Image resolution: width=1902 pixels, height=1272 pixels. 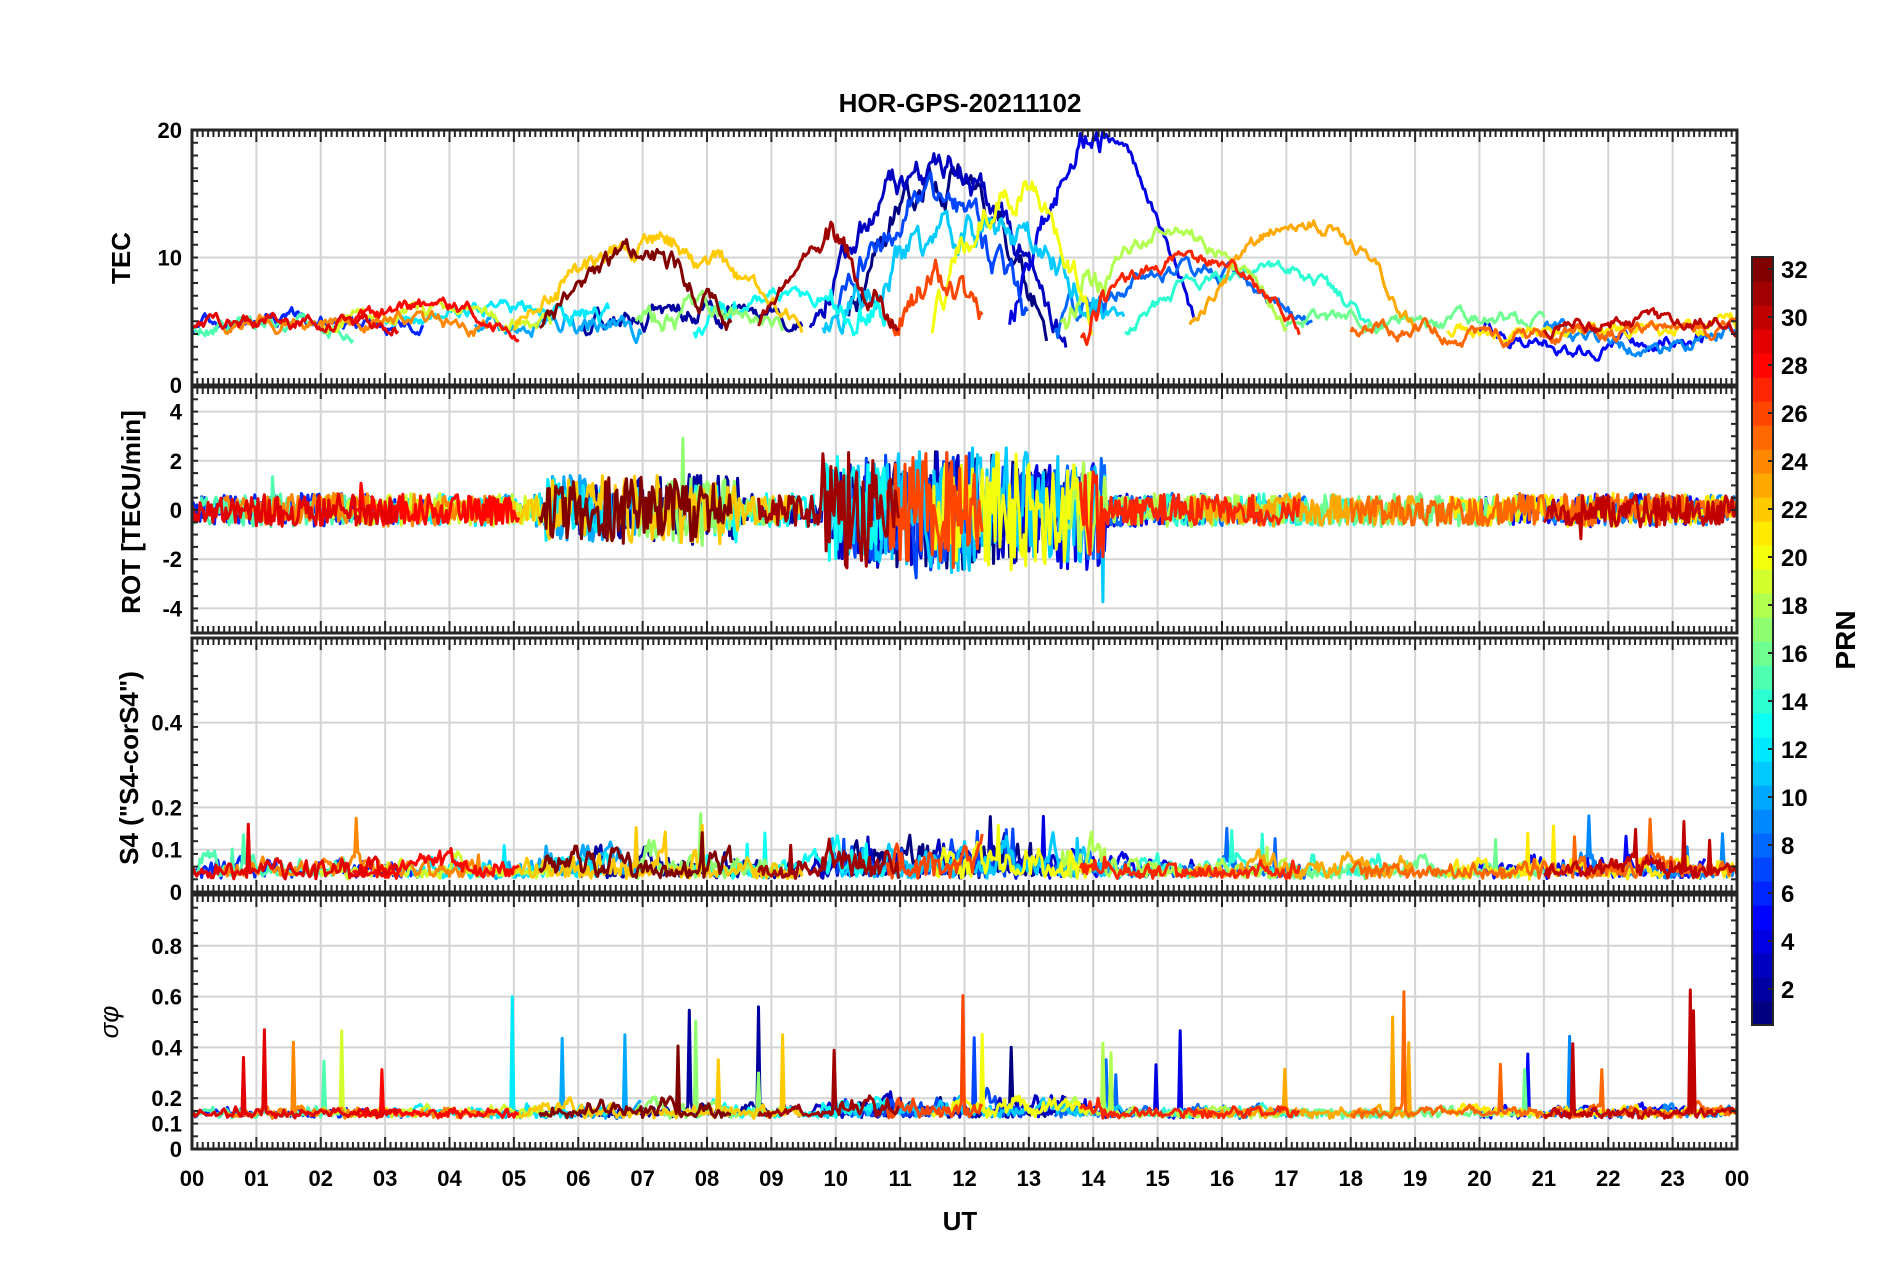 What do you see at coordinates (172, 559) in the screenshot?
I see `y-tick-label: -2` at bounding box center [172, 559].